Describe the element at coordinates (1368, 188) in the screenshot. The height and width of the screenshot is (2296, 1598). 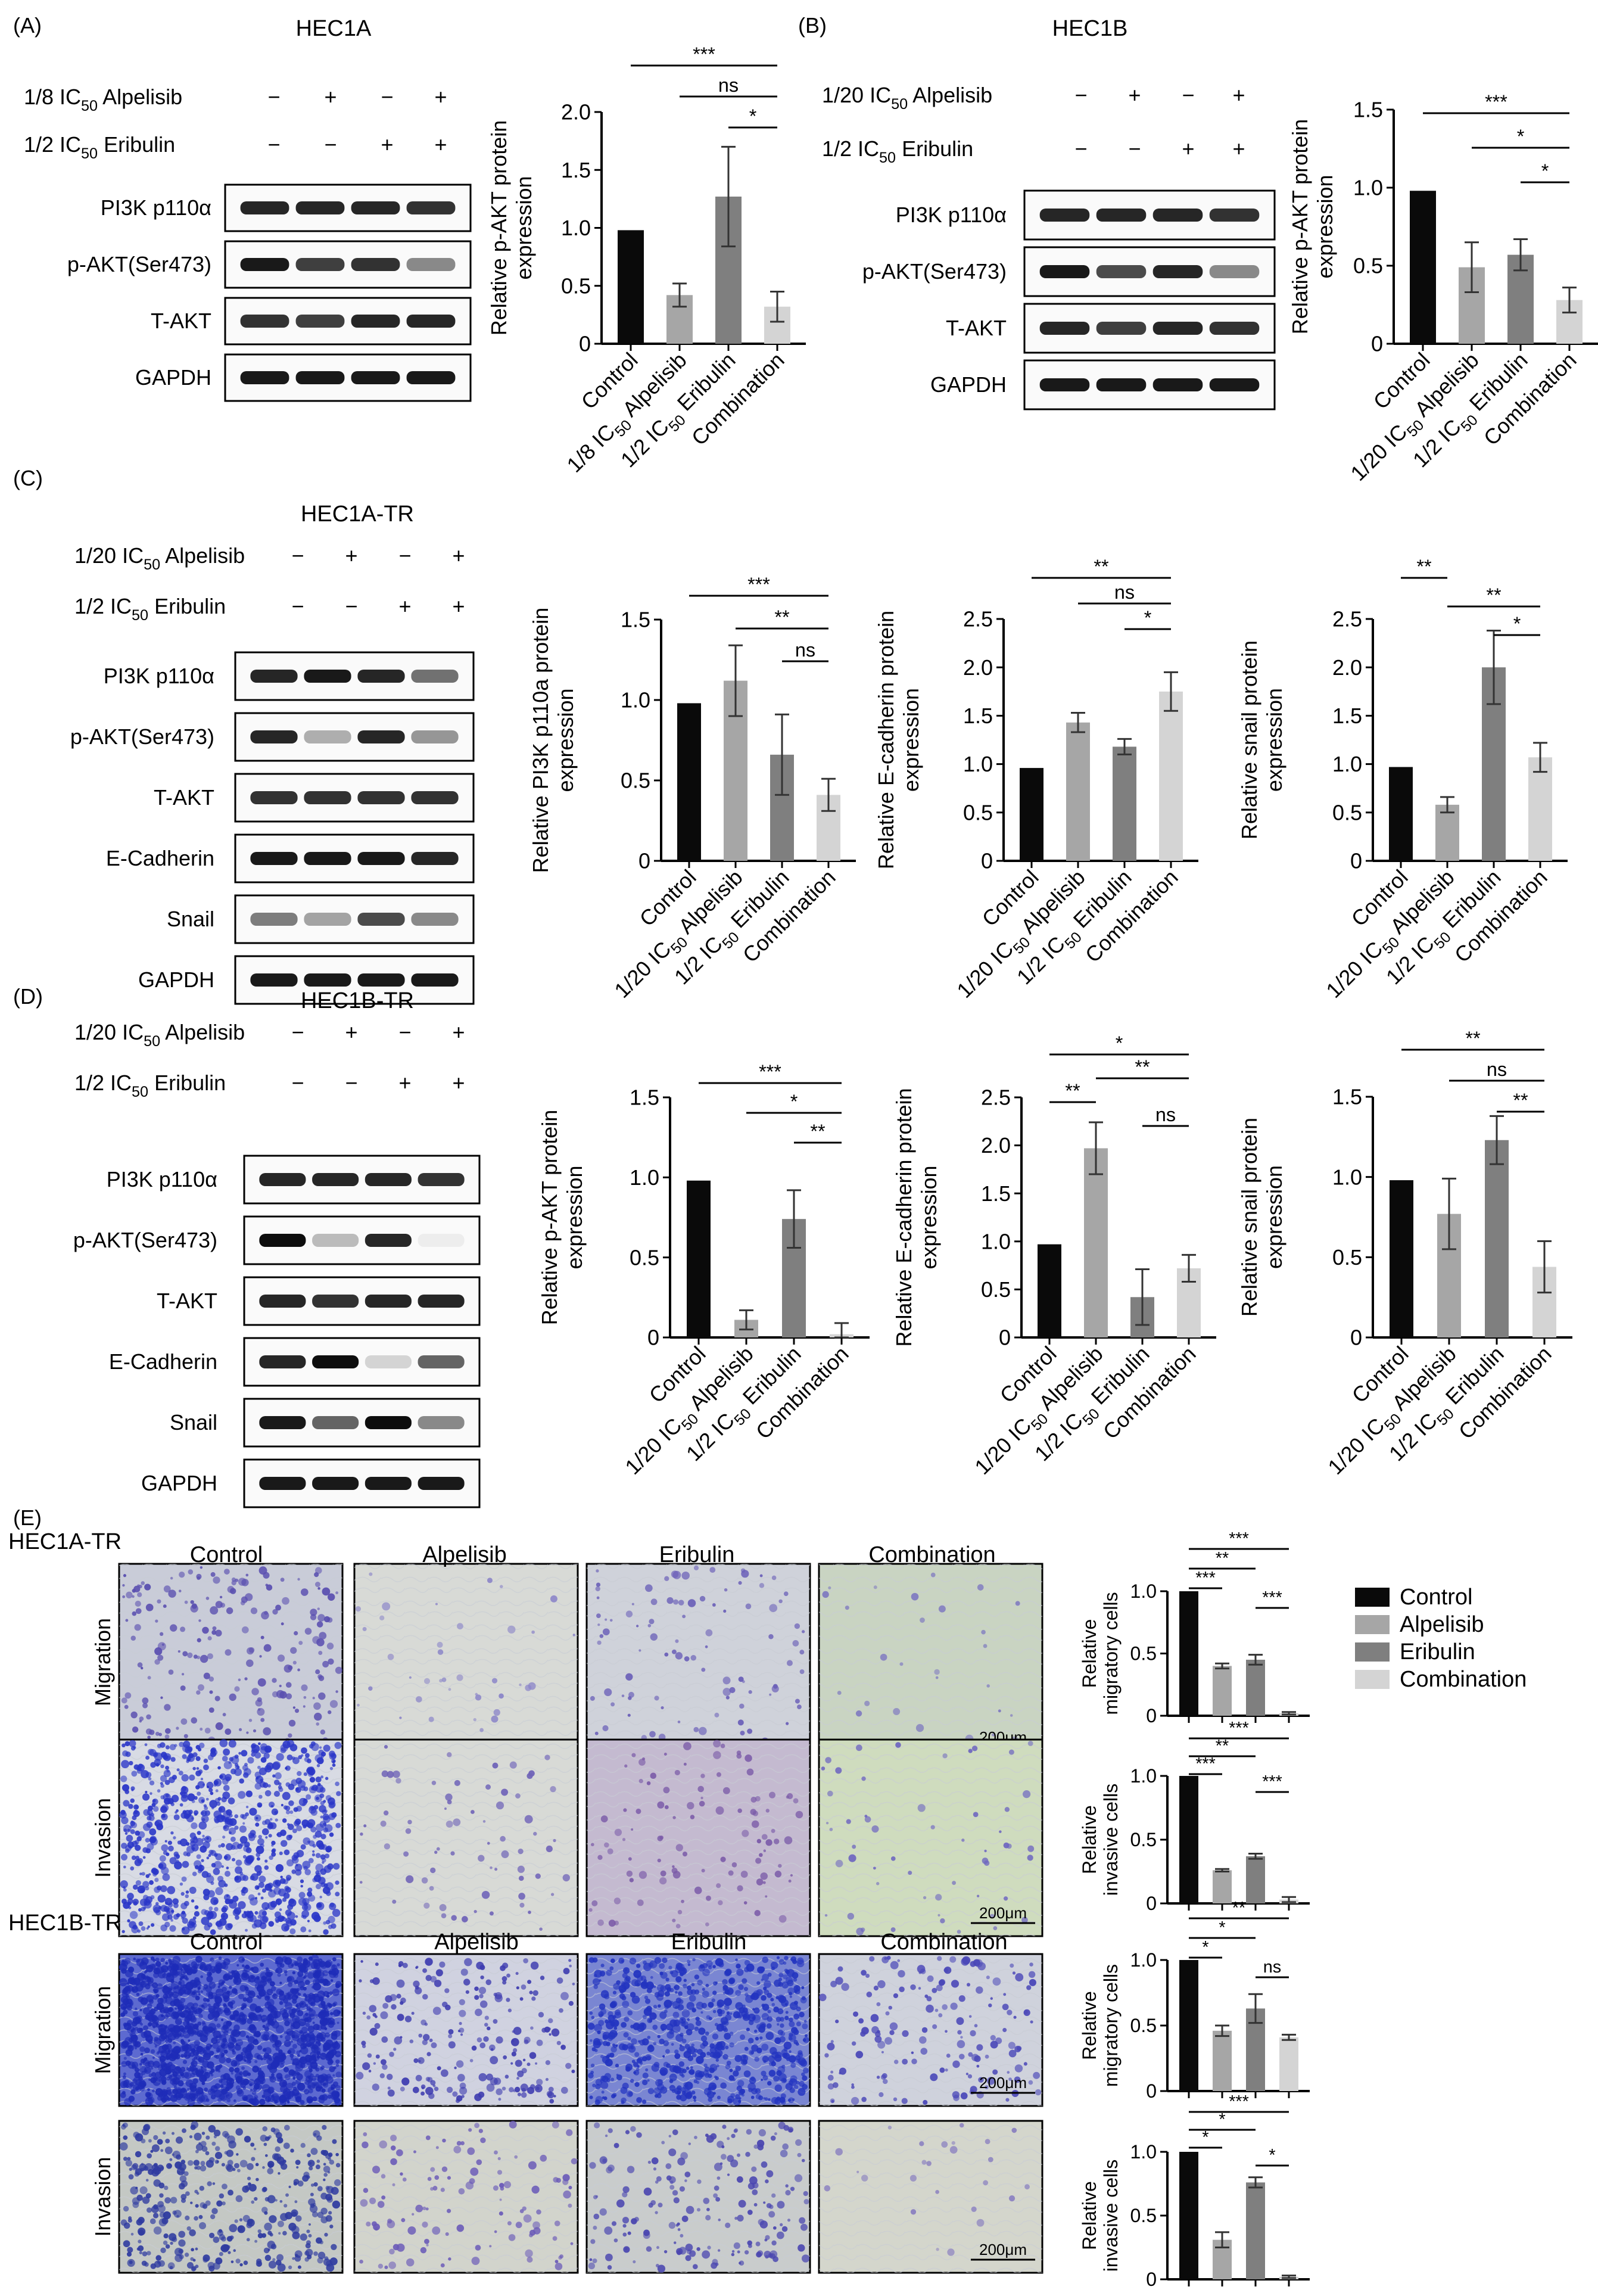
I see `y-tick-label: 1.0` at that location.